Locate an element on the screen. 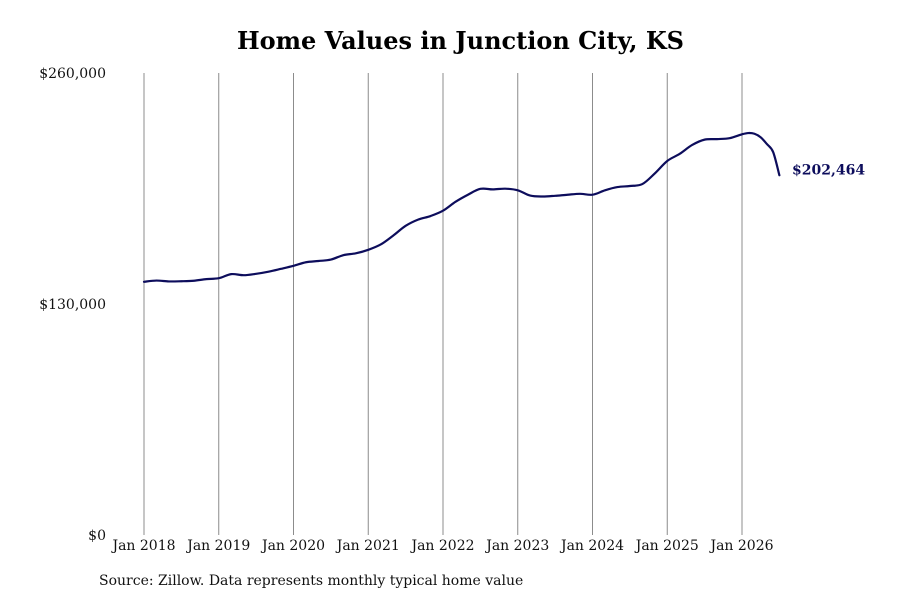 The image size is (900, 600). chart-title: Home Values in Junction City, KS is located at coordinates (460, 40).